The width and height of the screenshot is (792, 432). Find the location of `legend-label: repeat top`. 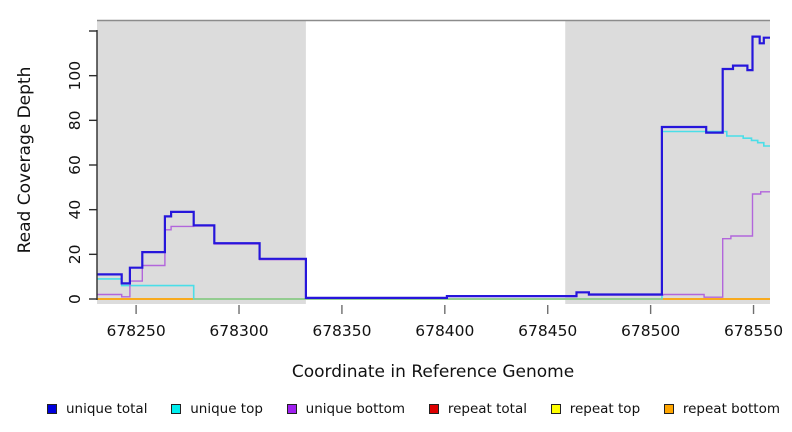

legend-label: repeat top is located at coordinates (605, 409).